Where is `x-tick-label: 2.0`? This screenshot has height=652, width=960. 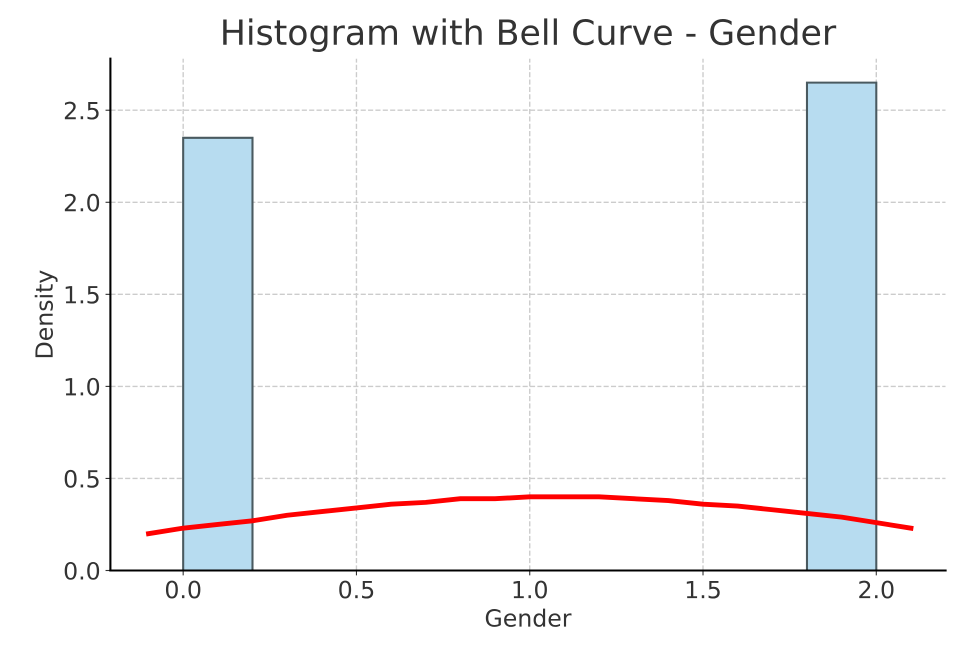 x-tick-label: 2.0 is located at coordinates (876, 589).